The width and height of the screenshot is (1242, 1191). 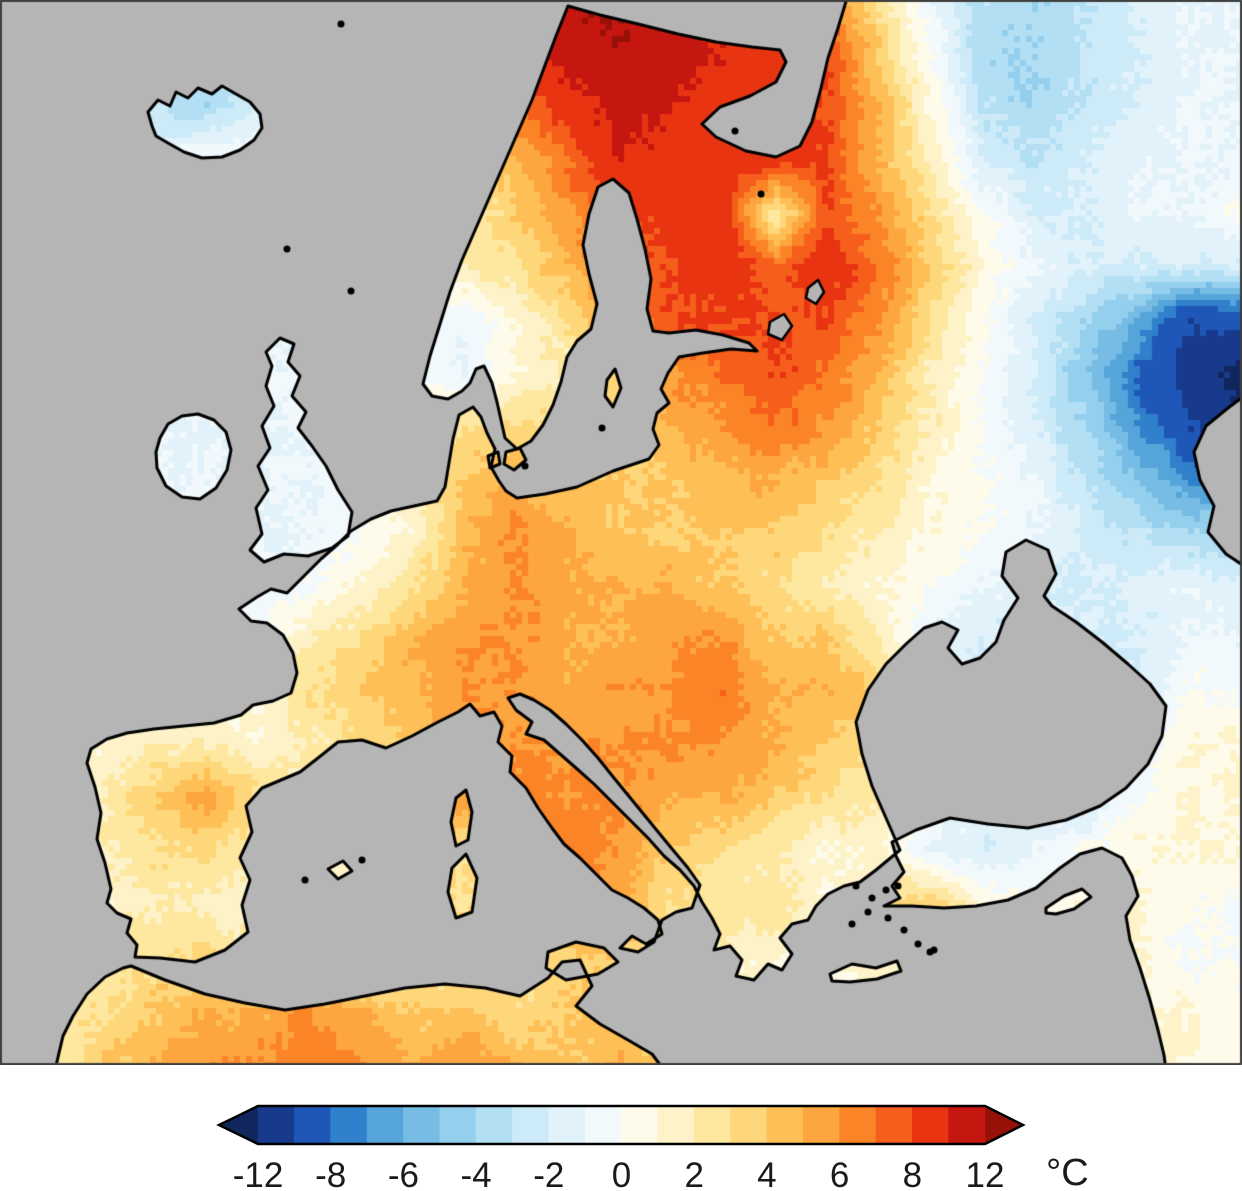 What do you see at coordinates (621, 1173) in the screenshot?
I see `colorbar-tick-label: 0` at bounding box center [621, 1173].